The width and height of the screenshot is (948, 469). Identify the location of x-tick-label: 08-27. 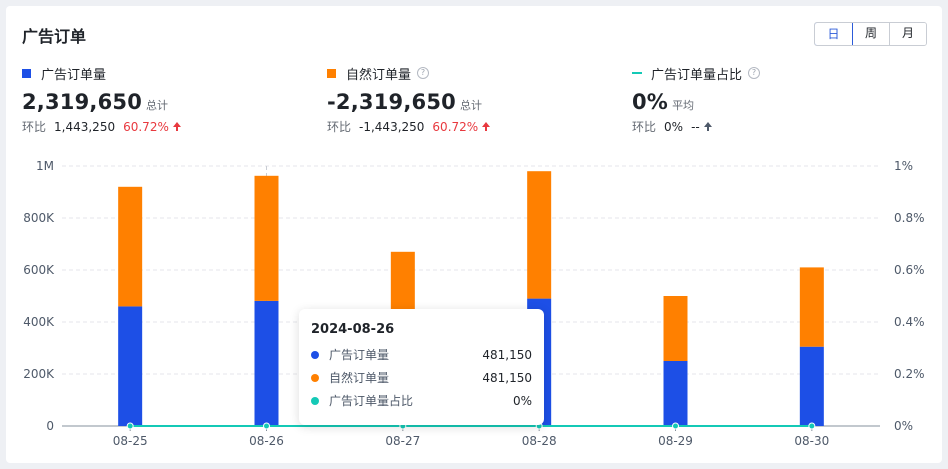
(402, 441).